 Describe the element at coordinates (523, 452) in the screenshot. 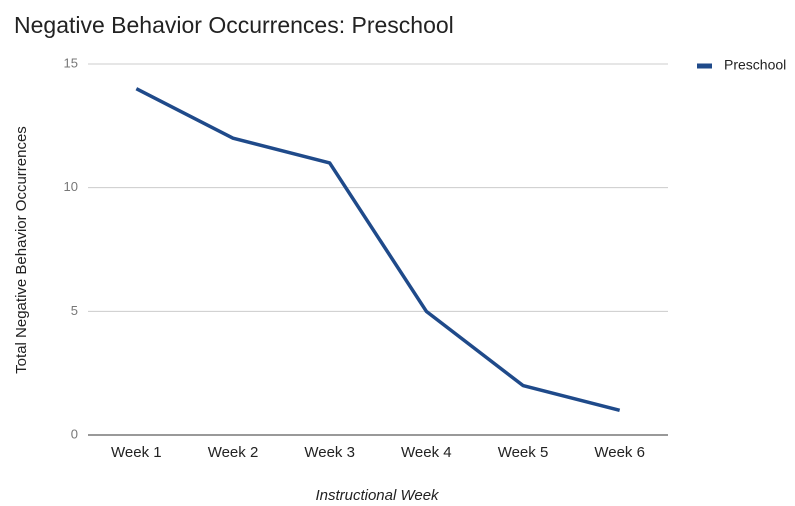

I see `x-tick-label: Week 5` at that location.